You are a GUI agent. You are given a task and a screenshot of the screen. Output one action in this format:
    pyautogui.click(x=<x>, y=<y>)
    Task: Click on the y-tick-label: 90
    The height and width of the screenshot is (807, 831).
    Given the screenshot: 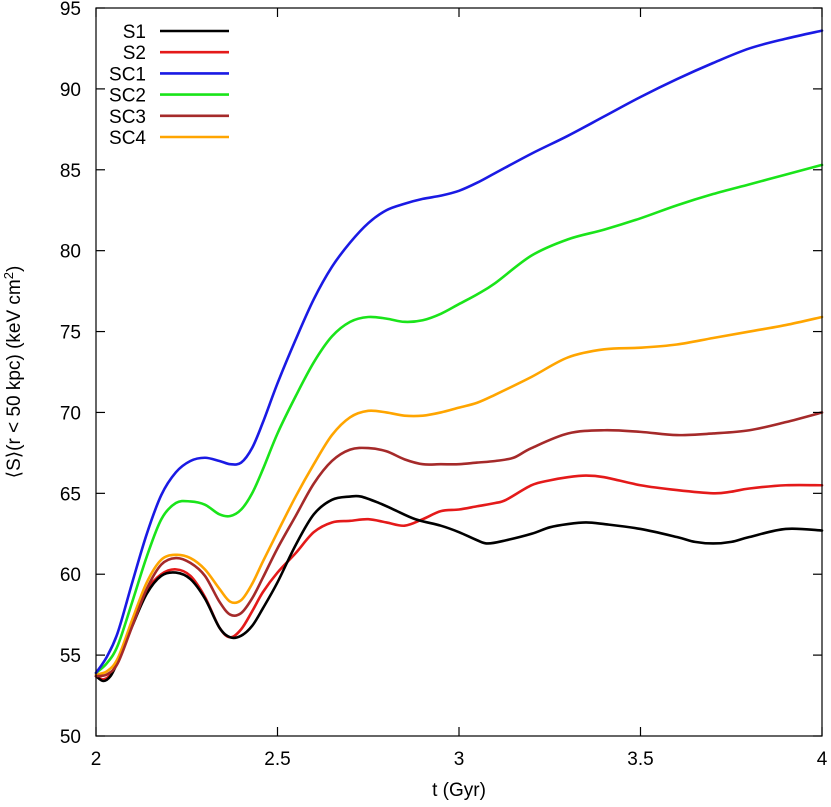 What is the action you would take?
    pyautogui.click(x=70, y=90)
    